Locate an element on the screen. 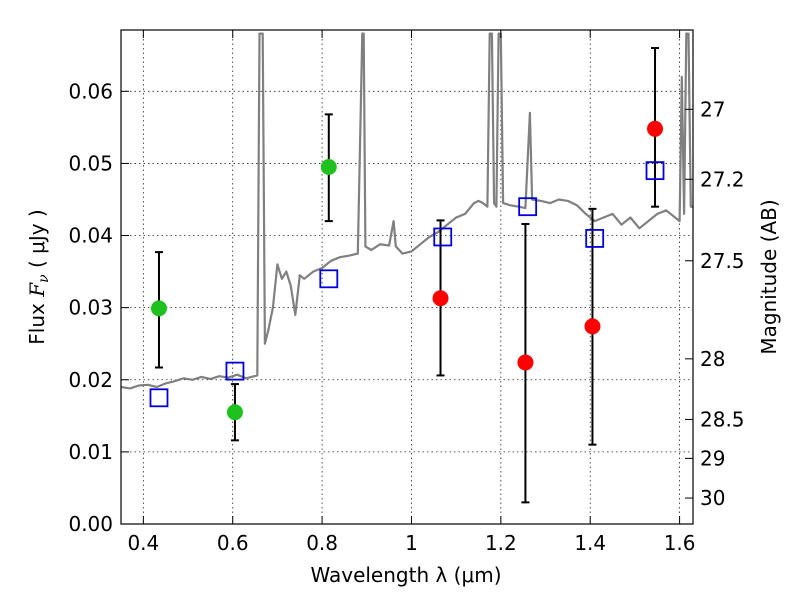  x-tick-label: 1 is located at coordinates (411, 543).